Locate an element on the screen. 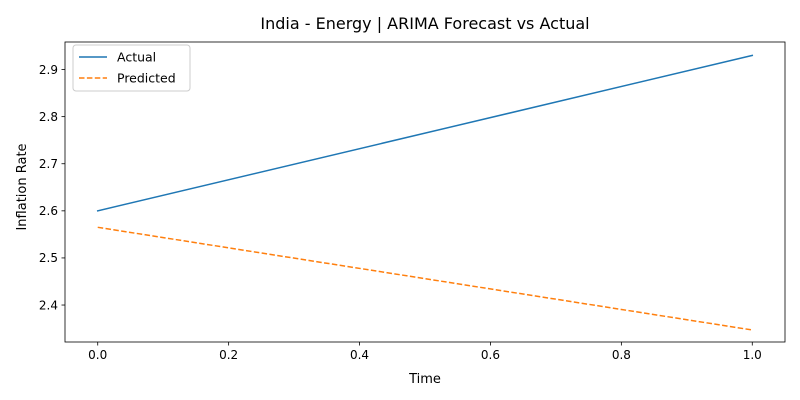 The image size is (800, 400). y-tick-label: 2.5 is located at coordinates (48, 258).